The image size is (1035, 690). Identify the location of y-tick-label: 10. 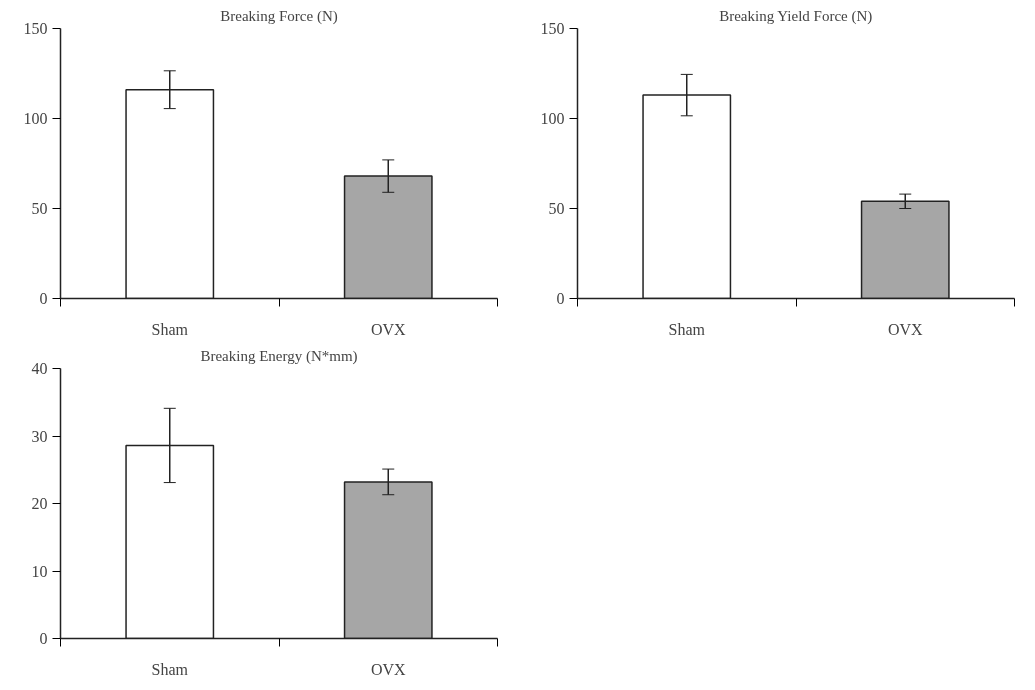
(39, 571).